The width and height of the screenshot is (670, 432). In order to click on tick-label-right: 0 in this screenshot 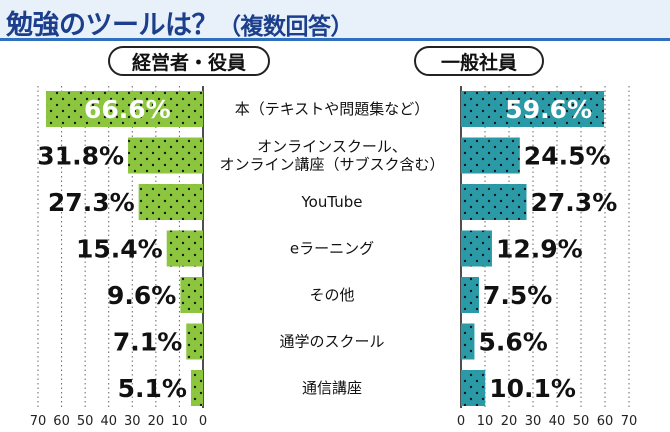, I will do `click(461, 421)`.